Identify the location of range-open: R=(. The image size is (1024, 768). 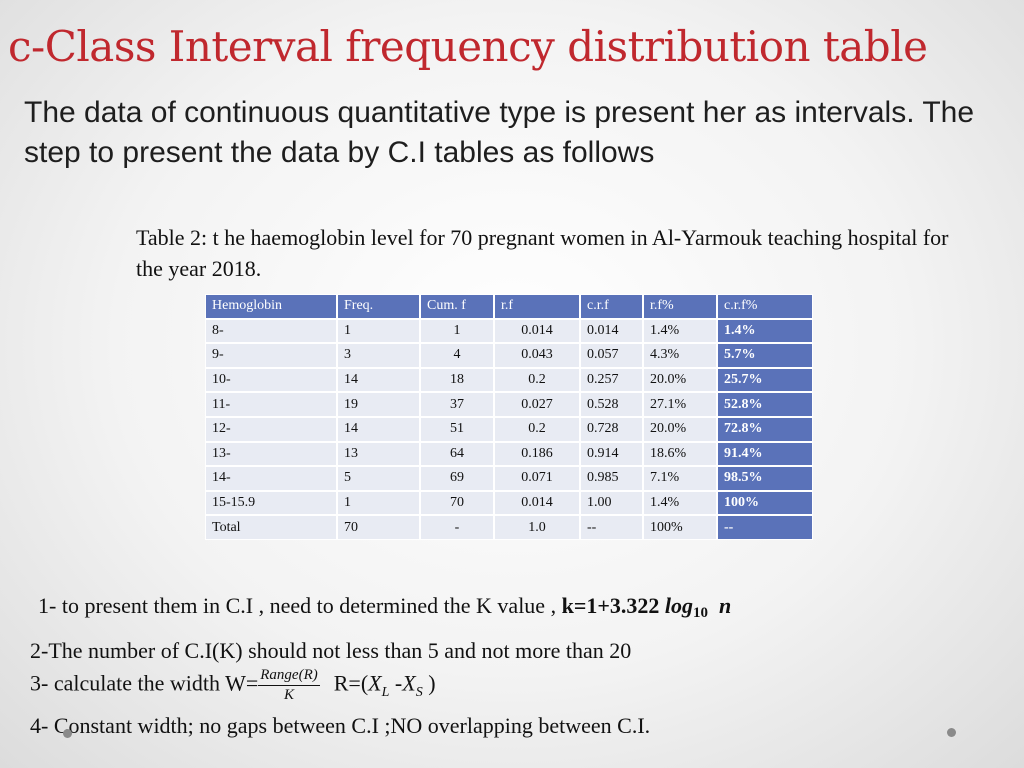
(351, 683).